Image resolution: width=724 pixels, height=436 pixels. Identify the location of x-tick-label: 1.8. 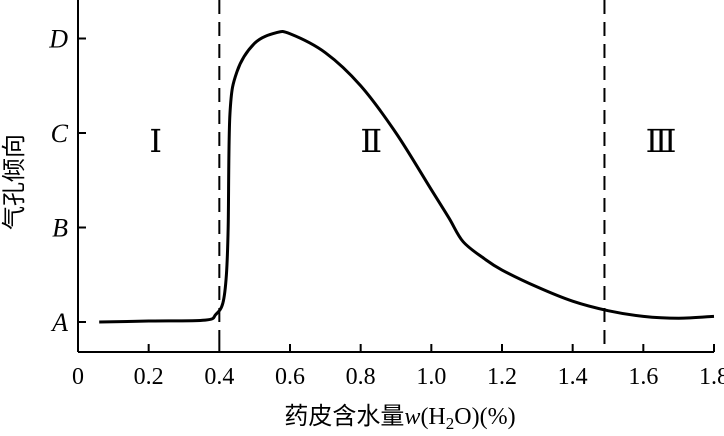
(711, 377).